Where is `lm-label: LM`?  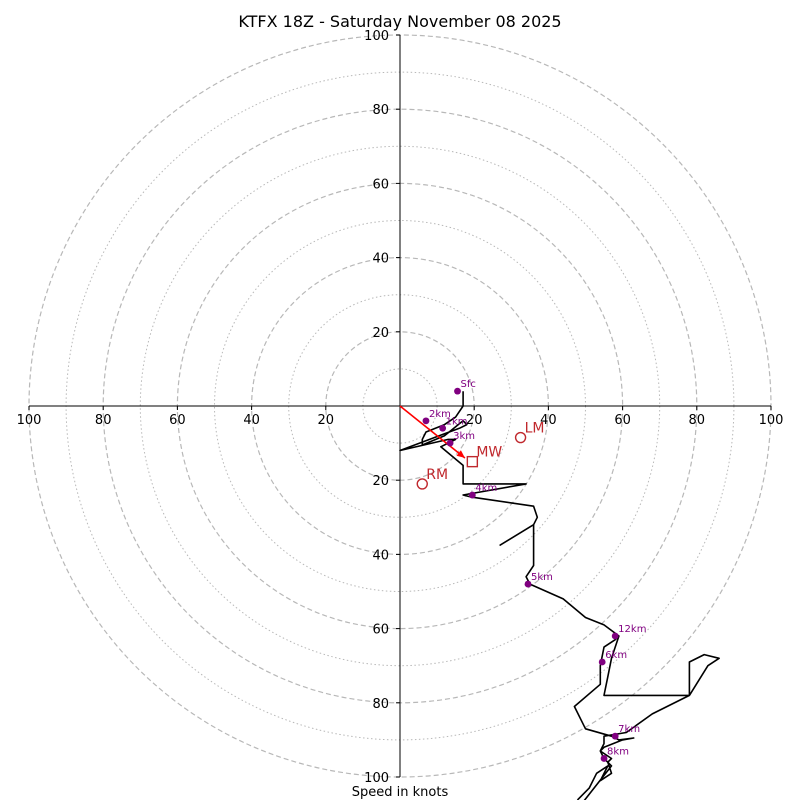
lm-label: LM is located at coordinates (535, 429).